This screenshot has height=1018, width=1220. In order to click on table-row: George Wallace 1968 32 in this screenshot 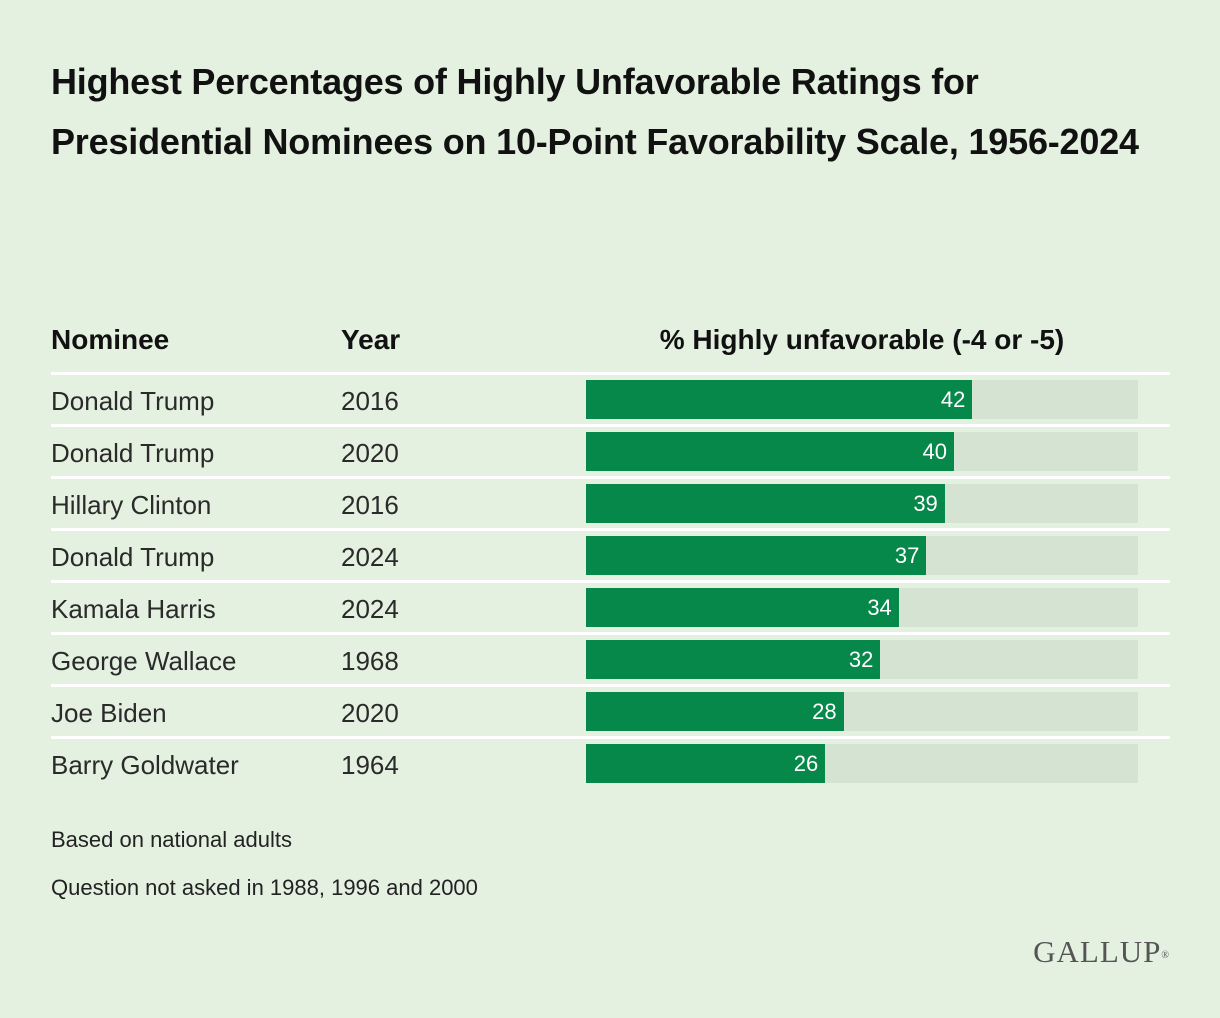, I will do `click(610, 658)`.